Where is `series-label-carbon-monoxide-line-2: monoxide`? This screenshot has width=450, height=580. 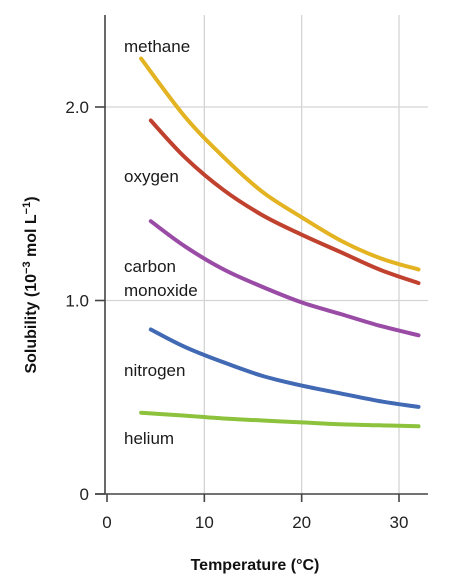 series-label-carbon-monoxide-line-2: monoxide is located at coordinates (161, 290).